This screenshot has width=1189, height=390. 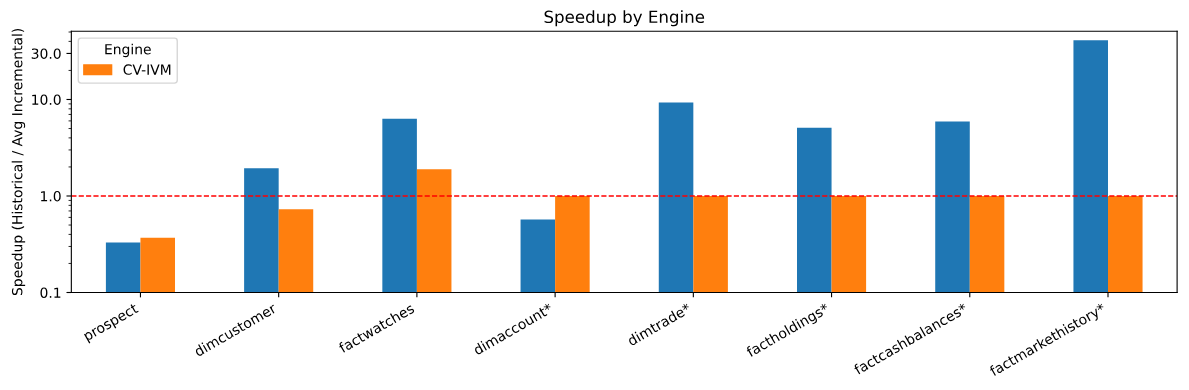 I want to click on y-tick-label: 30.0, so click(x=46, y=53).